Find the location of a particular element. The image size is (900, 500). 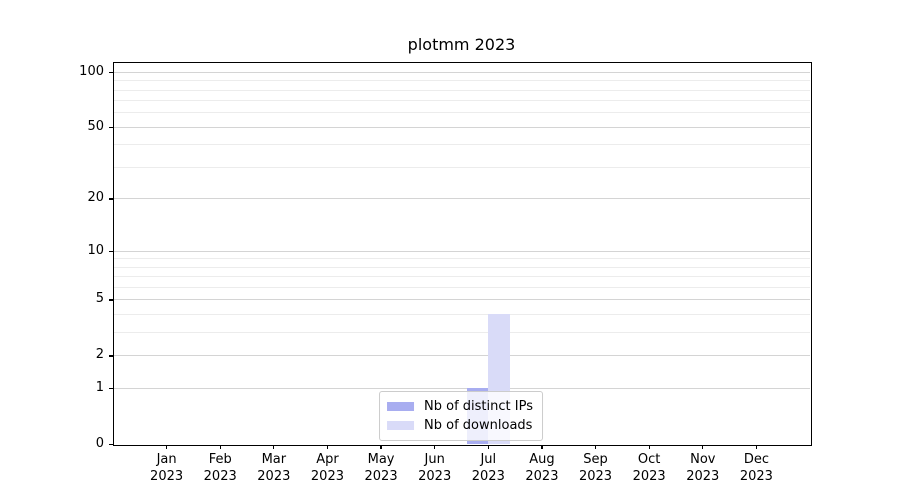

y-tick-label: 2 is located at coordinates (99, 355).